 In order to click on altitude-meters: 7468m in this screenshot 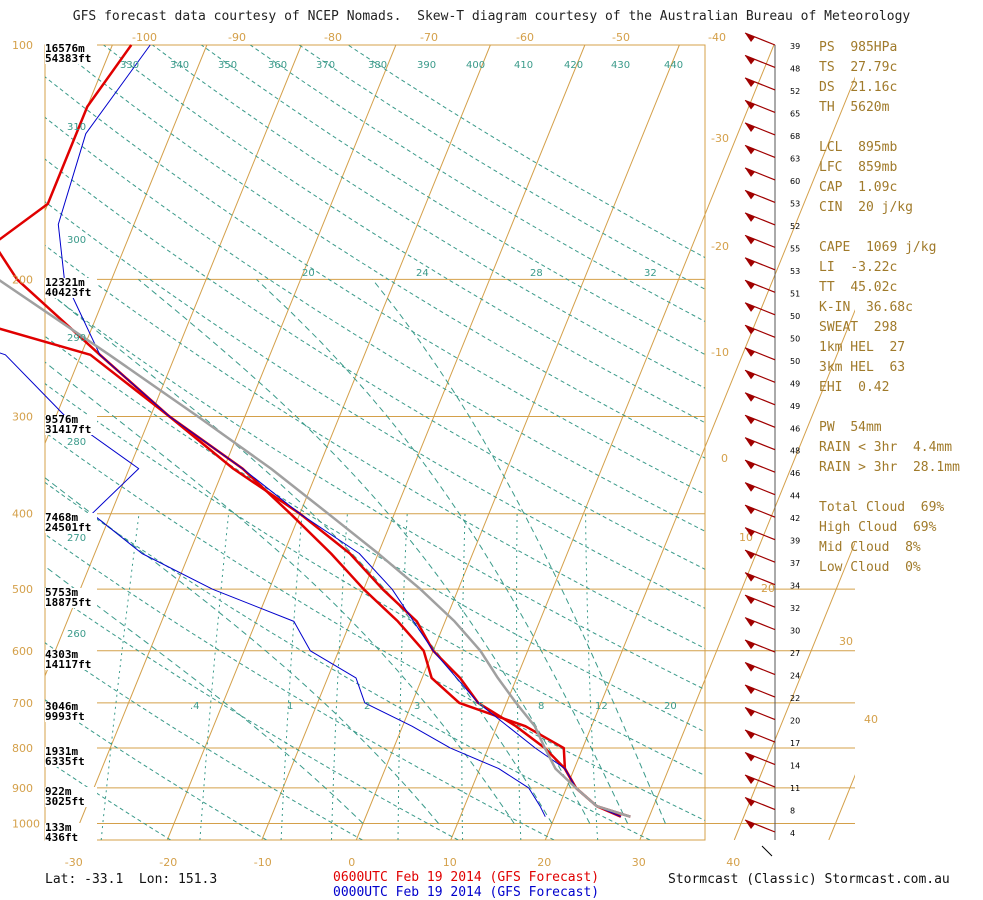, I will do `click(62, 517)`.